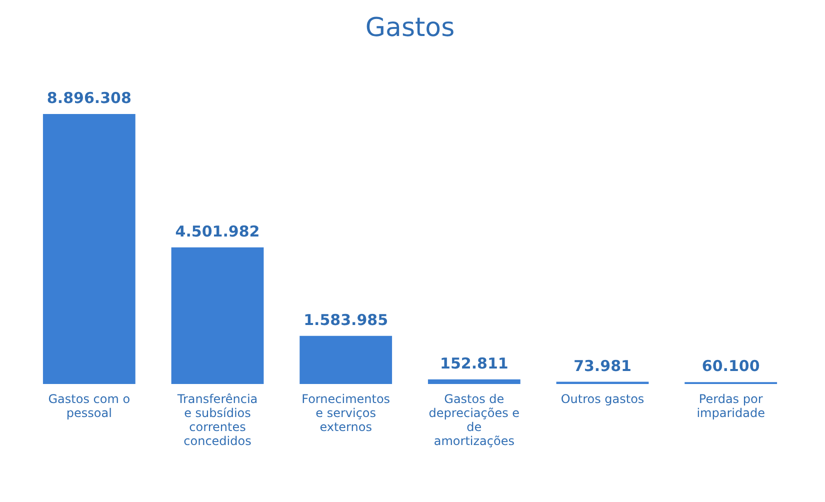  I want to click on data-label: 1.583.985, so click(346, 319).